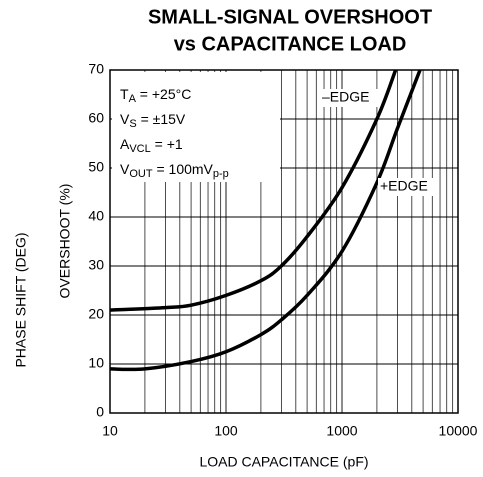  What do you see at coordinates (458, 431) in the screenshot?
I see `x-tick-label: 10000` at bounding box center [458, 431].